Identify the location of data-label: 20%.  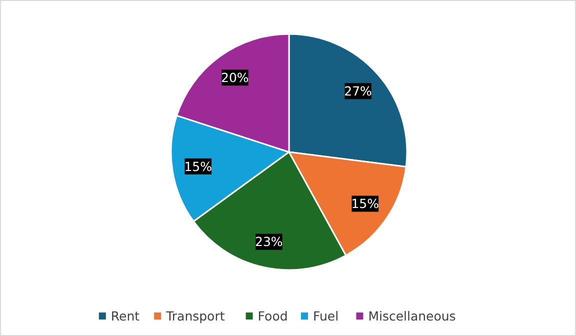
(235, 77).